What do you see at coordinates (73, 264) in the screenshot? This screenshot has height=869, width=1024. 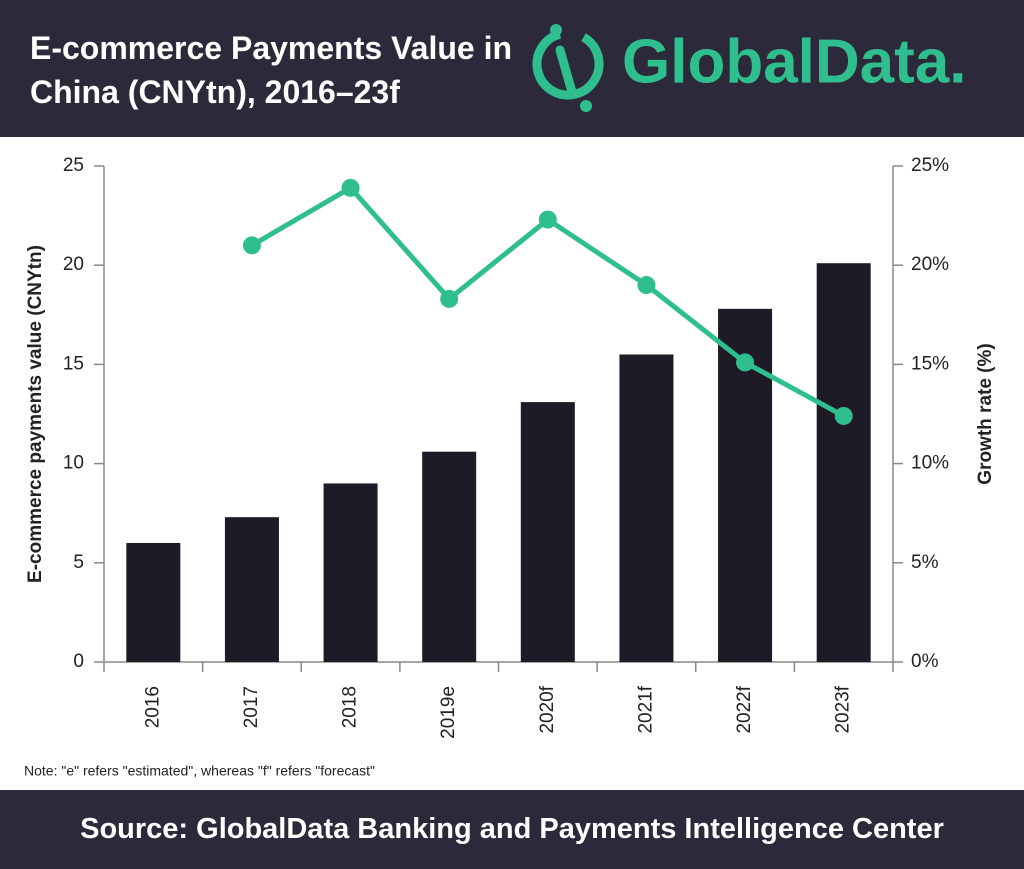 I see `y-tick-label: 20` at bounding box center [73, 264].